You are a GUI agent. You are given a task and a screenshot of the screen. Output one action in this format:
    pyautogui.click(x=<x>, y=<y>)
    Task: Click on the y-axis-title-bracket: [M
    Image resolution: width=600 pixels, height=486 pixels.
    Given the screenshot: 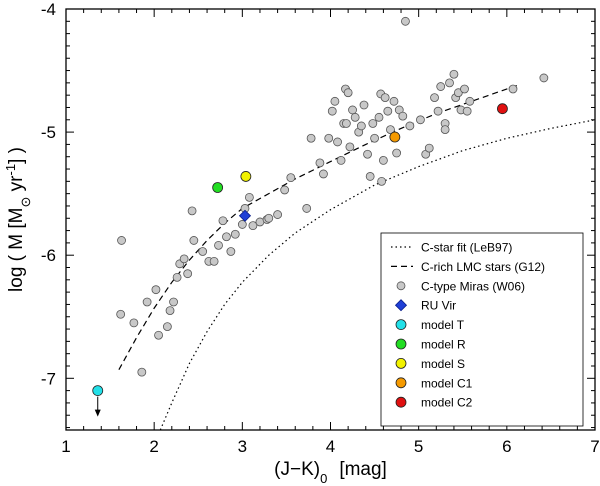 What is the action you would take?
    pyautogui.click(x=16, y=221)
    